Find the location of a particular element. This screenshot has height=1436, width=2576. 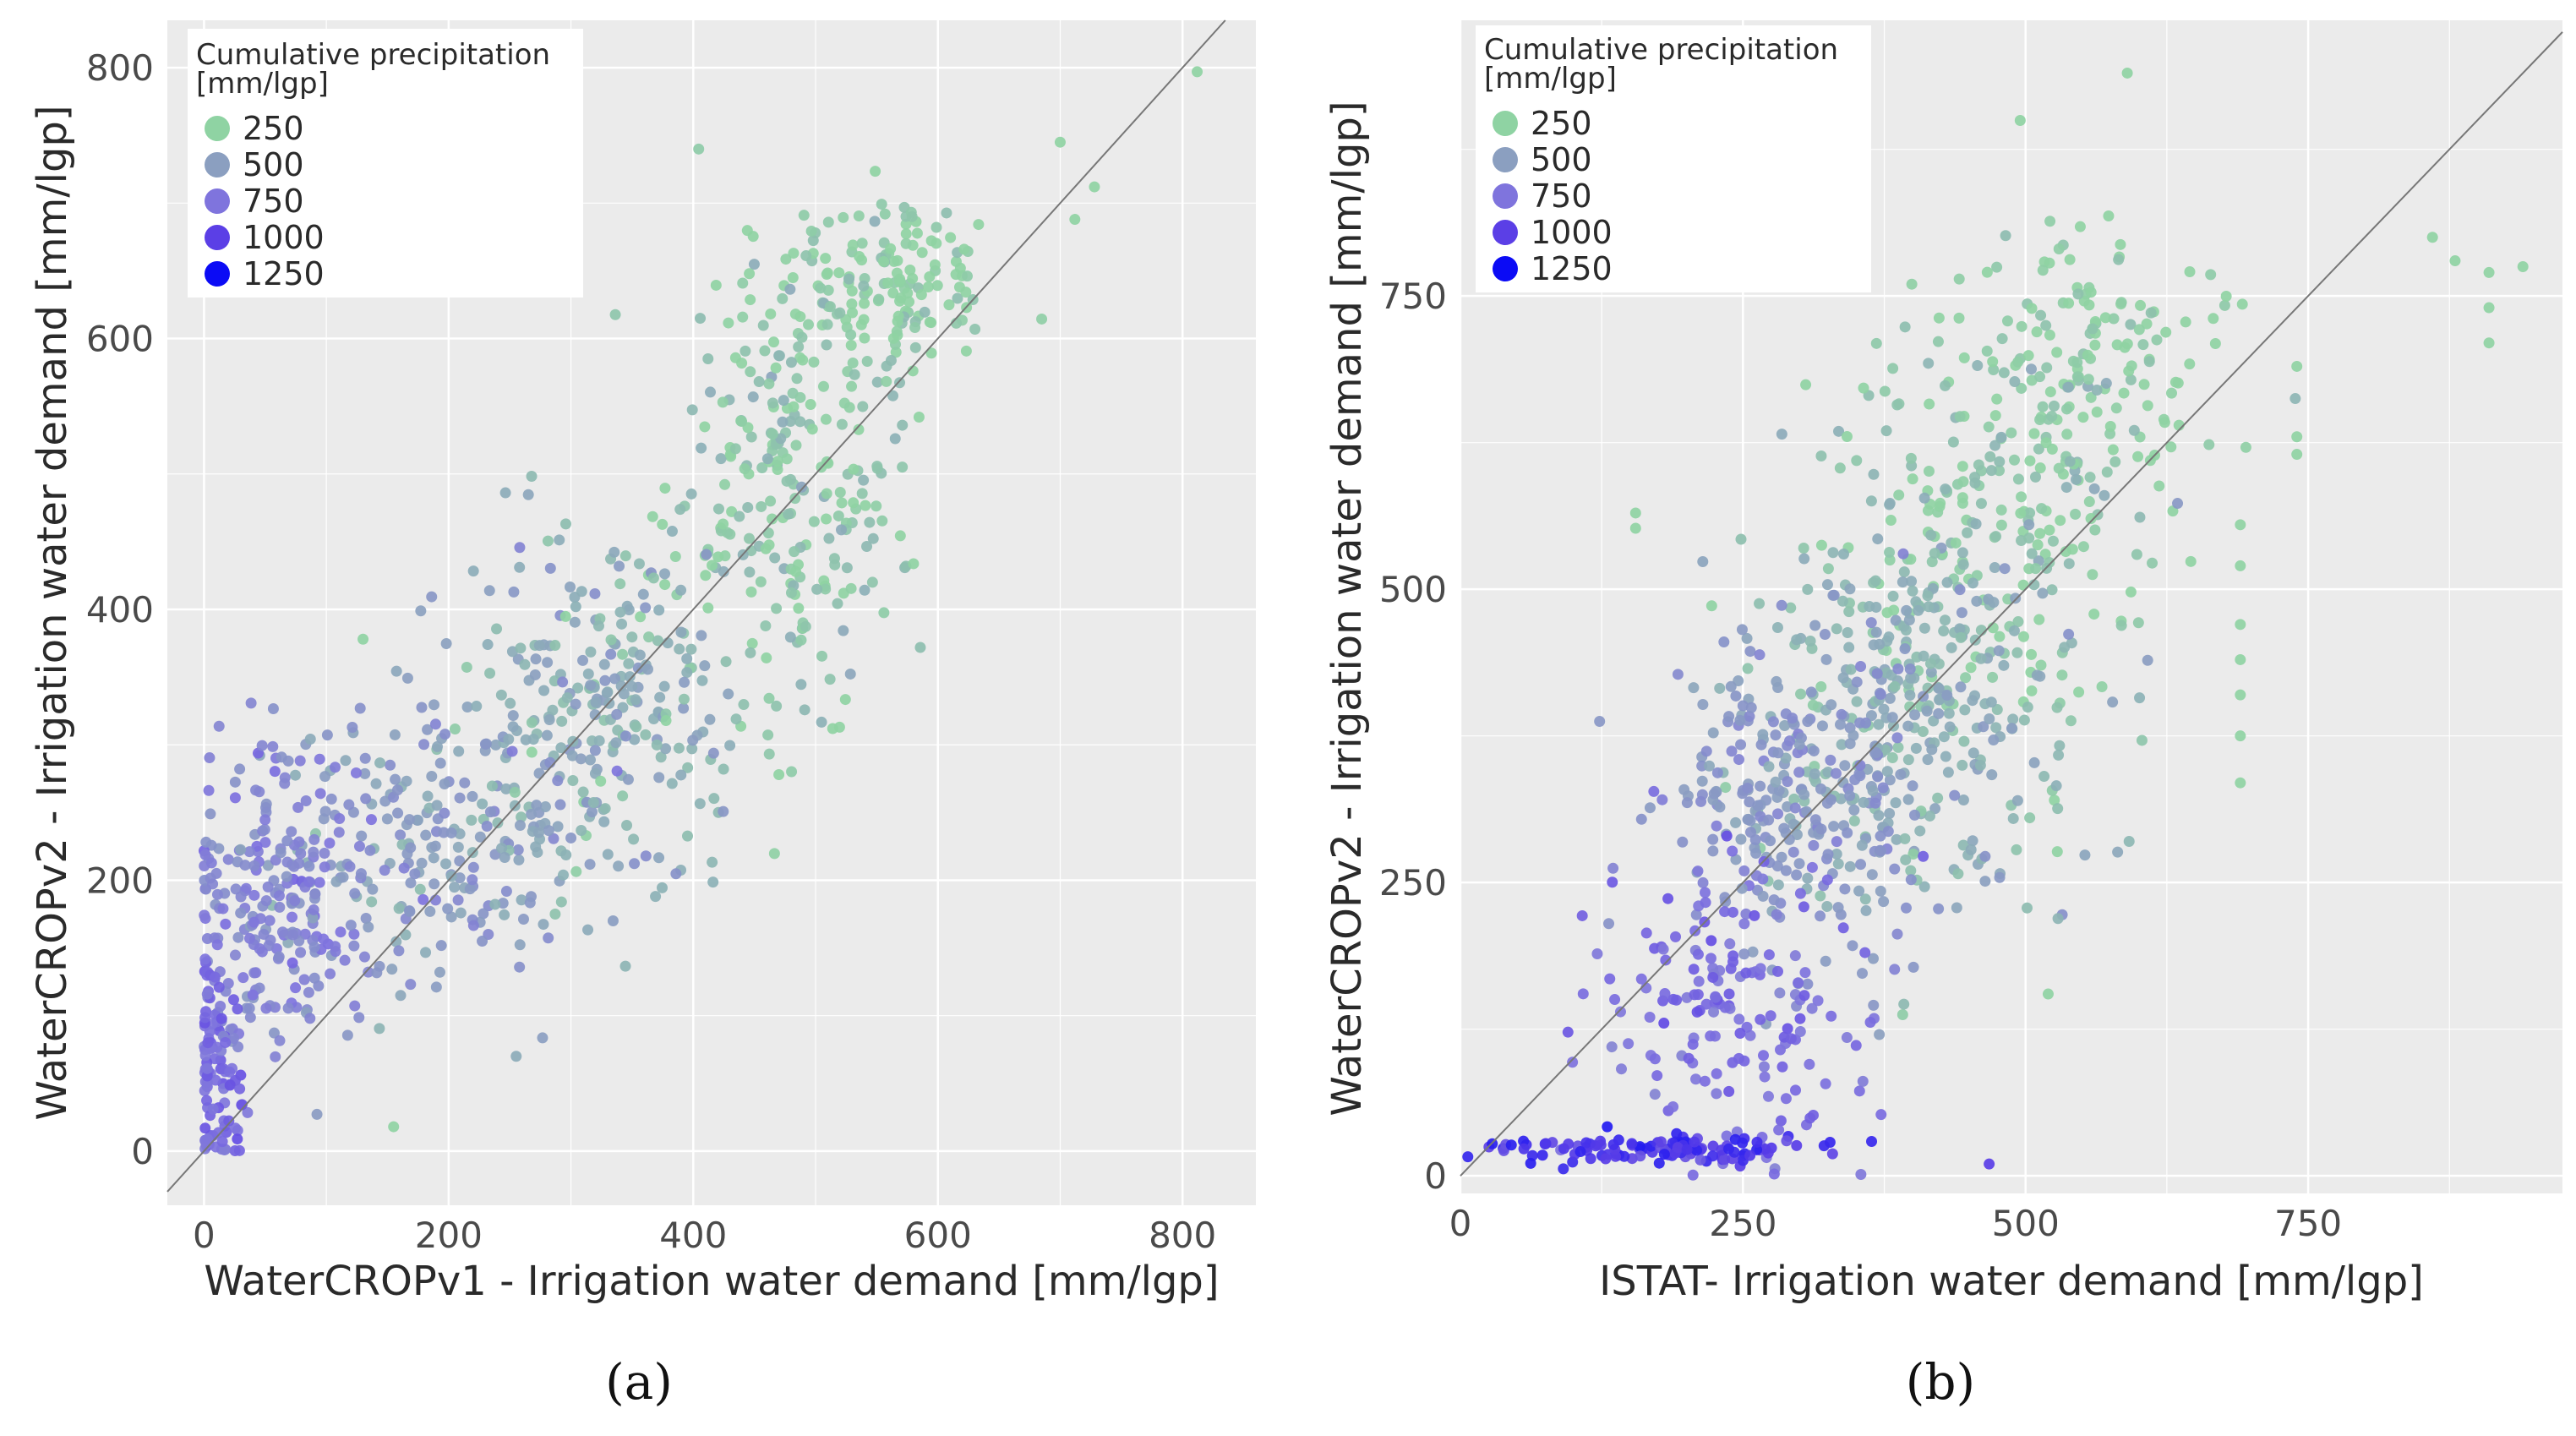

x-tick-label: 400 is located at coordinates (693, 1235).